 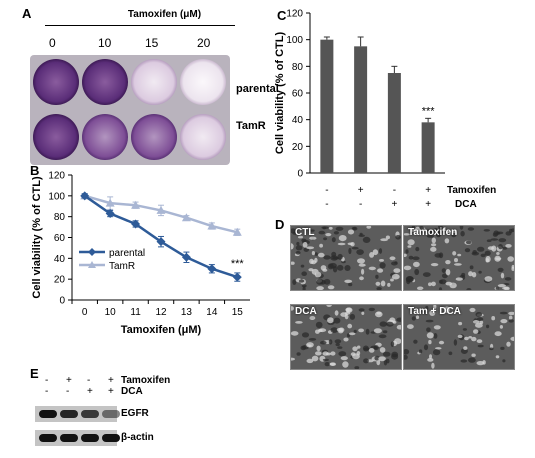 What do you see at coordinates (60, 238) in the screenshot?
I see `y-tick-label: 60` at bounding box center [60, 238].